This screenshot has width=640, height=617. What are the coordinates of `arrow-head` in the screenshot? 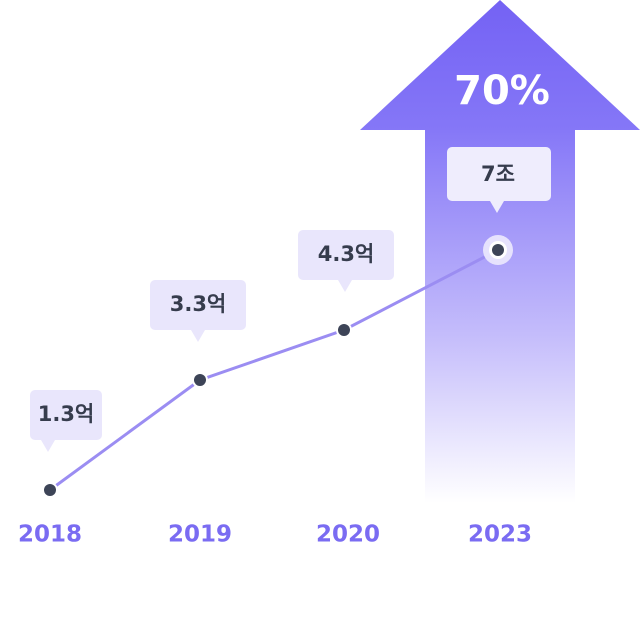 It's located at (500, 65).